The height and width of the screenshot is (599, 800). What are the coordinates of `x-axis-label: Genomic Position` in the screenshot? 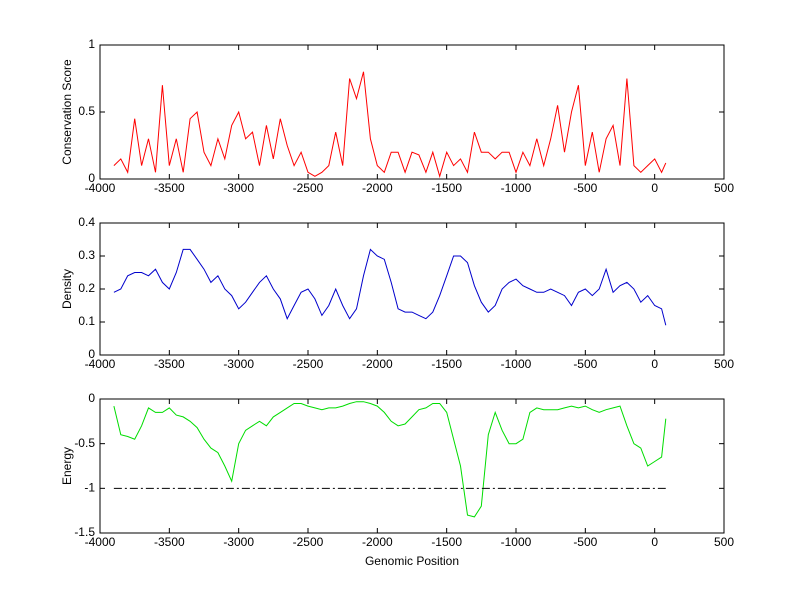 It's located at (412, 561).